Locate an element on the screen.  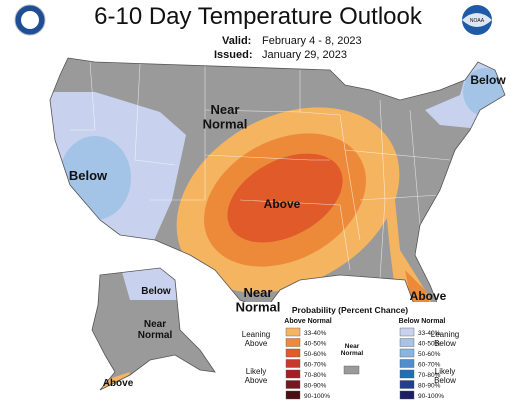
alaska-outline is located at coordinates (153, 329).